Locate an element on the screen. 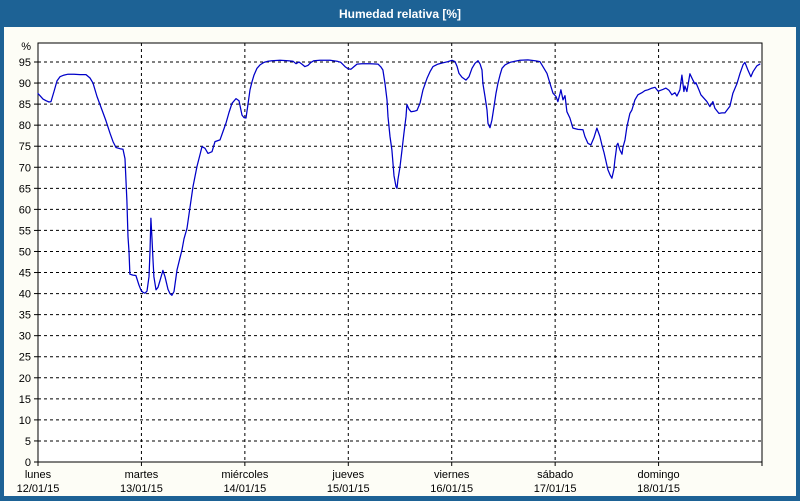 The height and width of the screenshot is (501, 800). x-date-label: 18/01/15 is located at coordinates (658, 489).